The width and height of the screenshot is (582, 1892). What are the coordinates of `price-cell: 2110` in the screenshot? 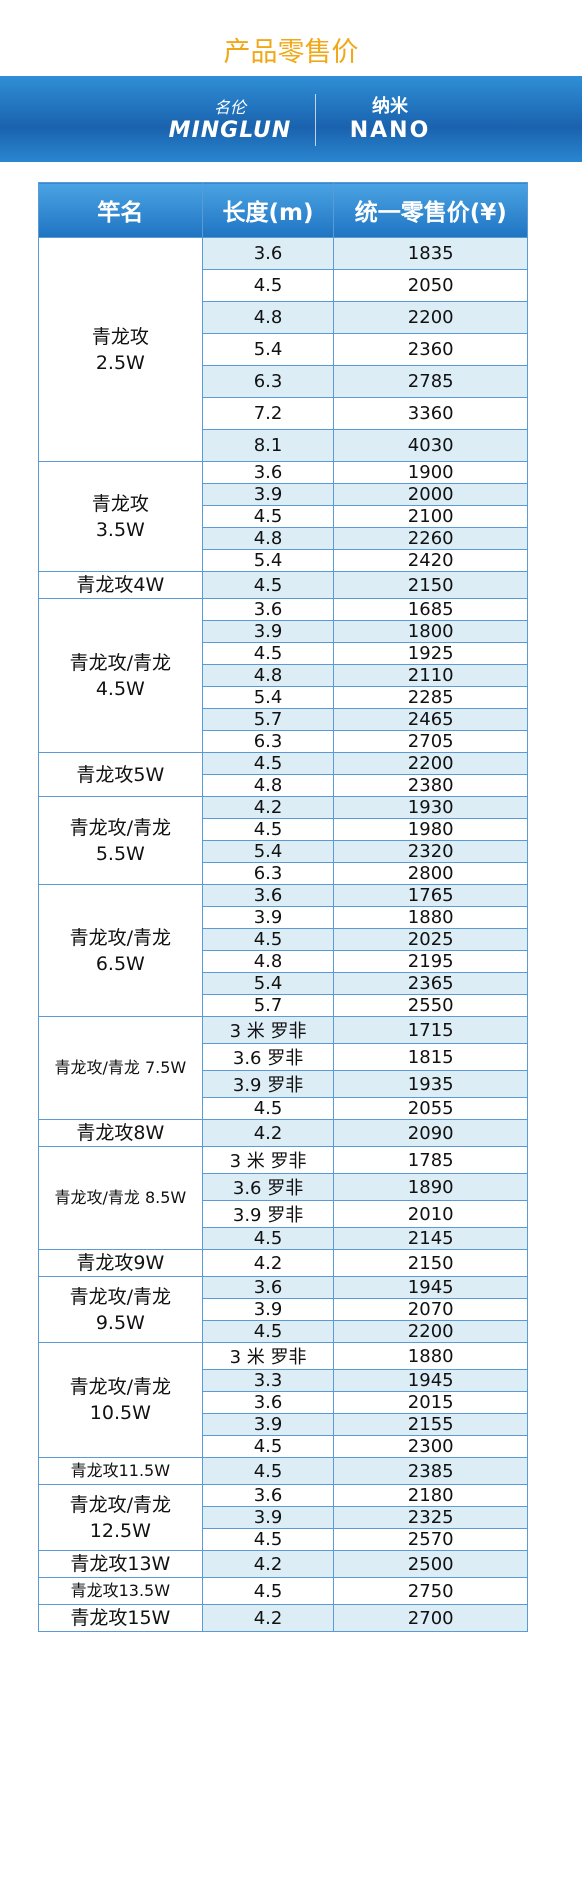 It's located at (430, 675).